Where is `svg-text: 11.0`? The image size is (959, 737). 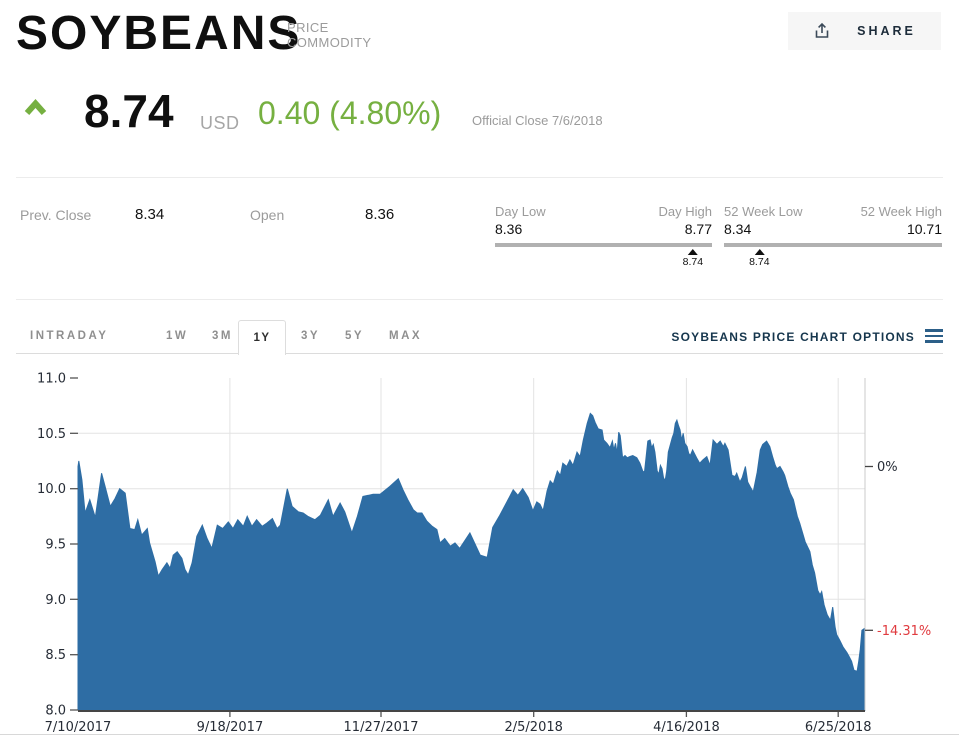
svg-text: 11.0 is located at coordinates (51, 379).